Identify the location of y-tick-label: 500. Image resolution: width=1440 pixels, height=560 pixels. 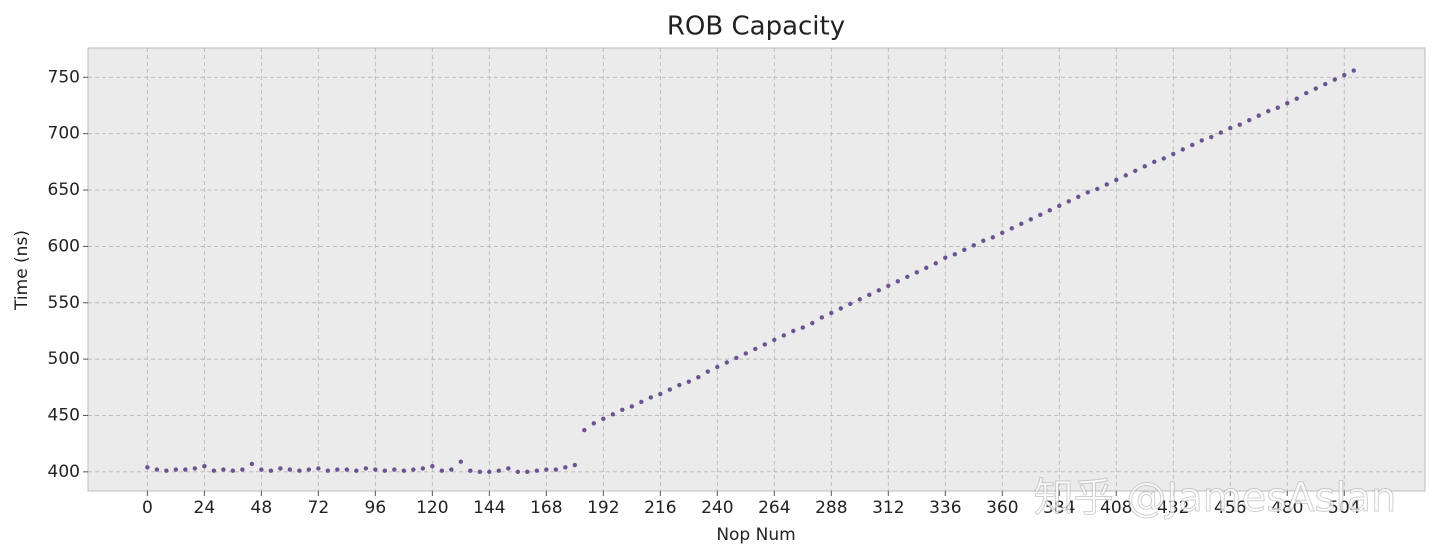
(64, 359).